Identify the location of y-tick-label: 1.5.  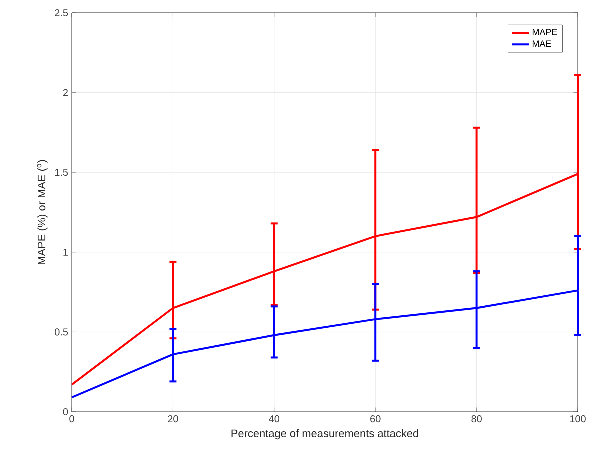
(61, 172).